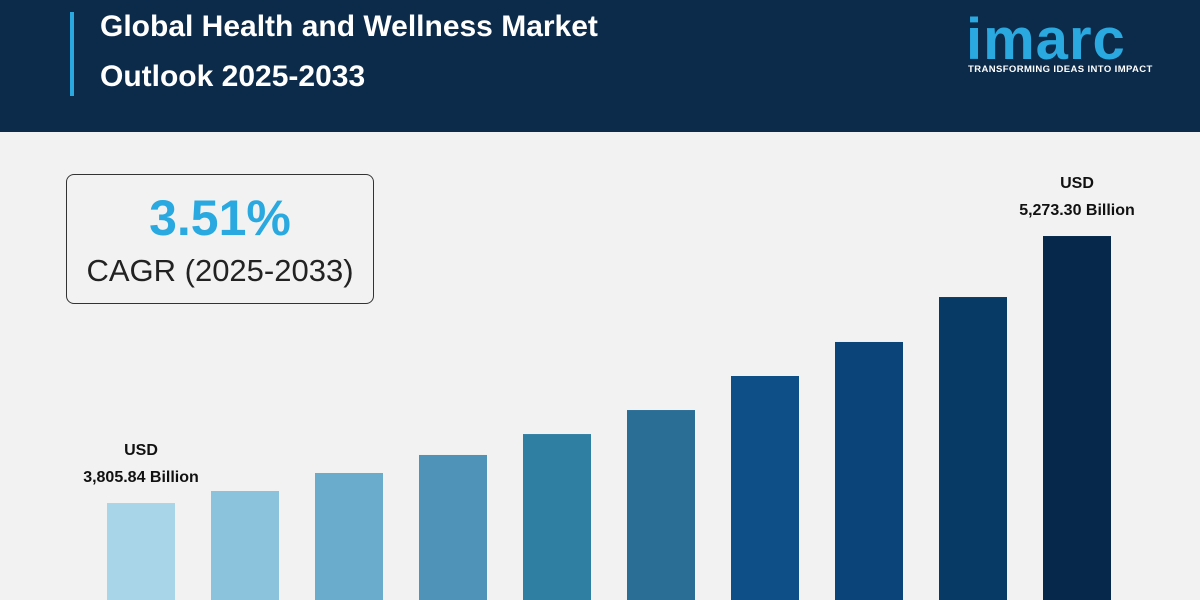 This screenshot has height=600, width=1200. I want to click on cagr-value: 3.51%, so click(220, 218).